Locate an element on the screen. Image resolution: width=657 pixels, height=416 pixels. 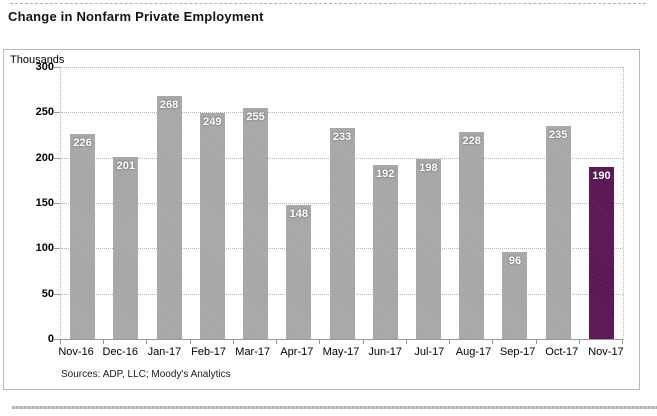
bar-dec-16: 201 is located at coordinates (126, 247).